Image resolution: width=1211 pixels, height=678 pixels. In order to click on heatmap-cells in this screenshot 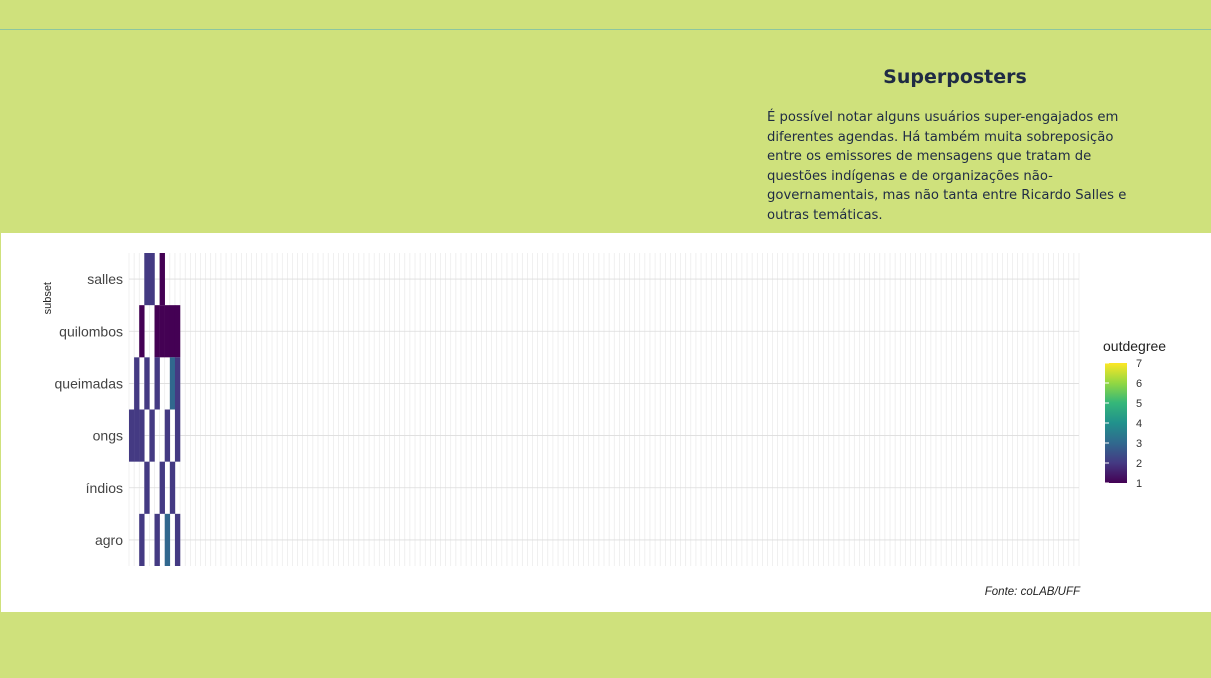, I will do `click(155, 409)`.